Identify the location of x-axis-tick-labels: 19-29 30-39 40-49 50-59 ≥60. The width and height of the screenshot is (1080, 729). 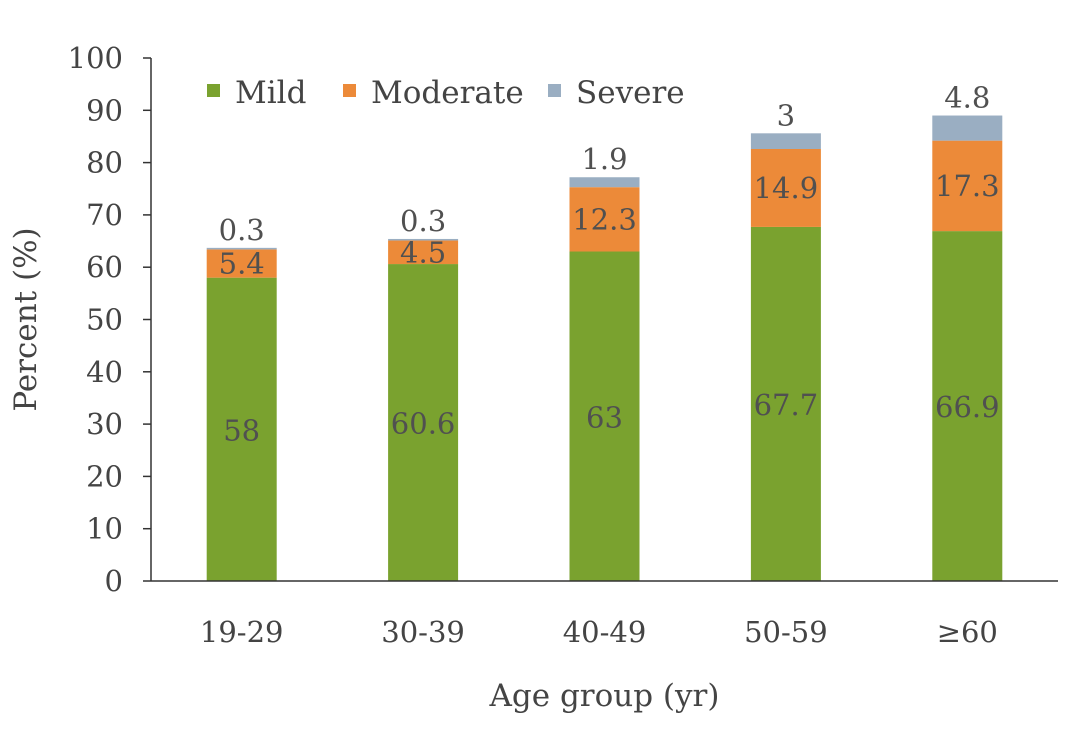
(599, 632).